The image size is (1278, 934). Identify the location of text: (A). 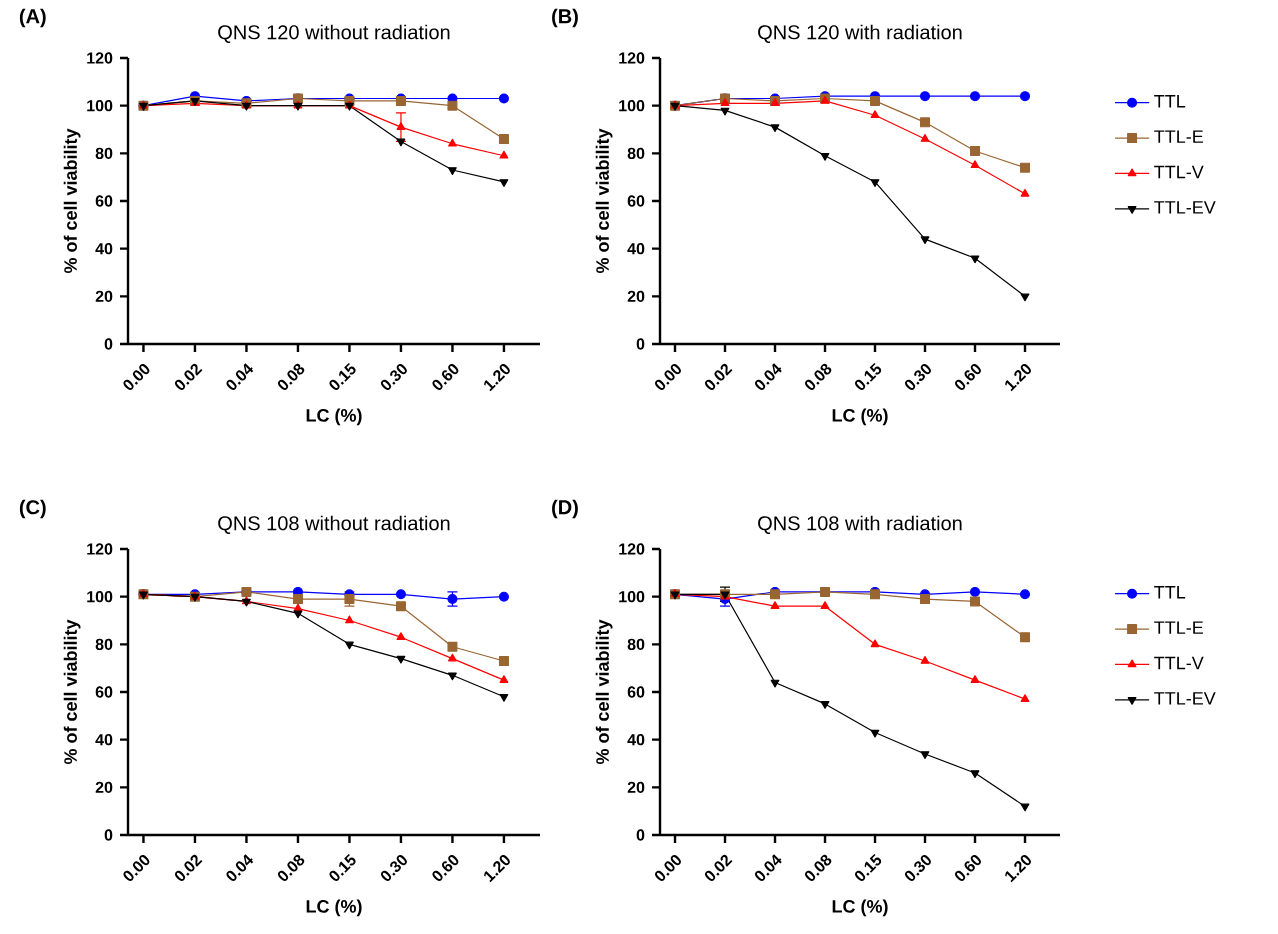
(32, 18).